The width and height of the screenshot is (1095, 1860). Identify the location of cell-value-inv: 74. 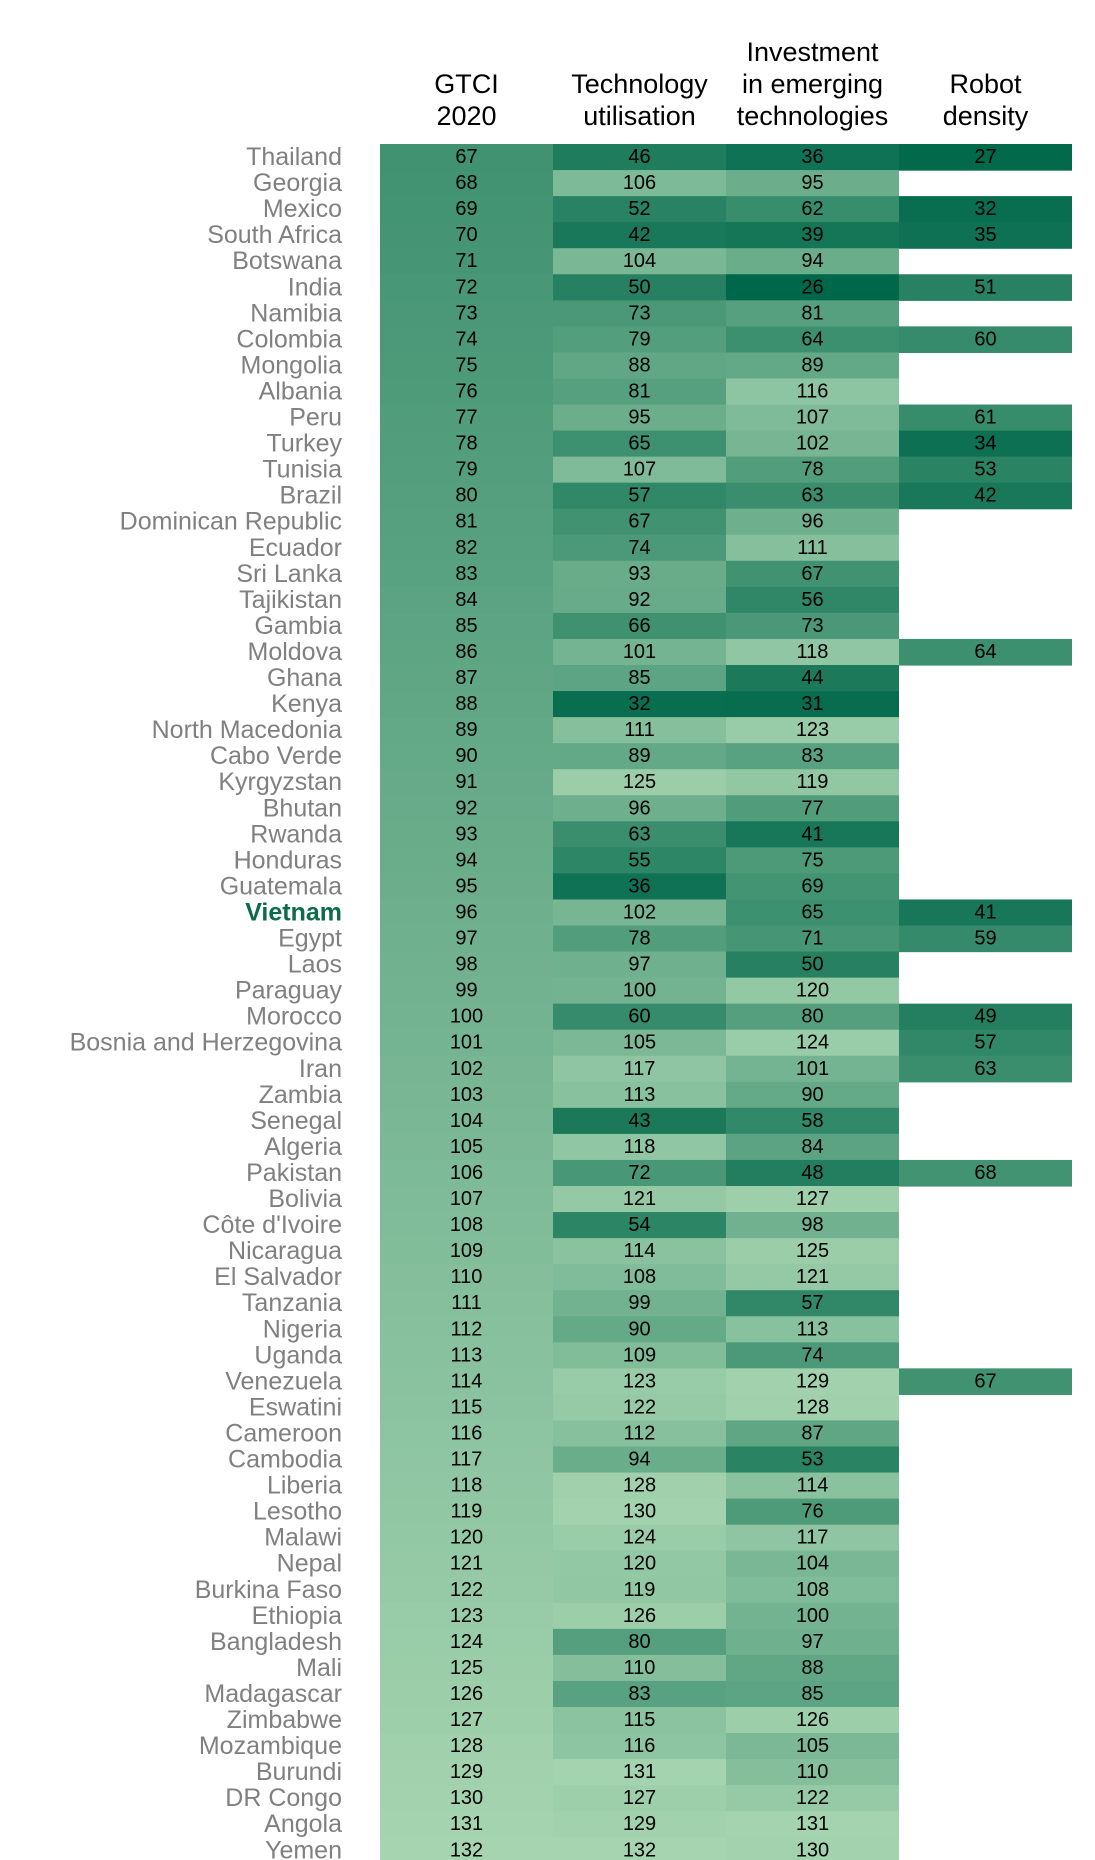
(812, 1355).